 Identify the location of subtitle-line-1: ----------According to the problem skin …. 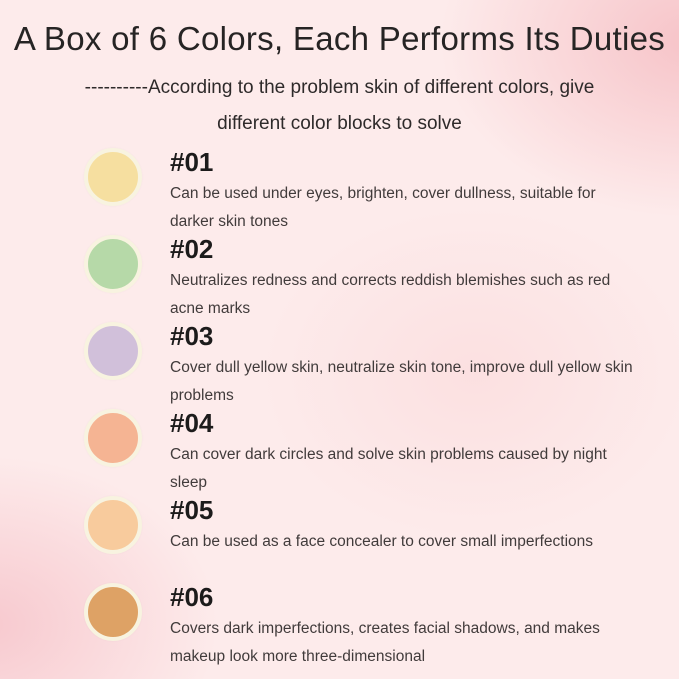
(339, 87).